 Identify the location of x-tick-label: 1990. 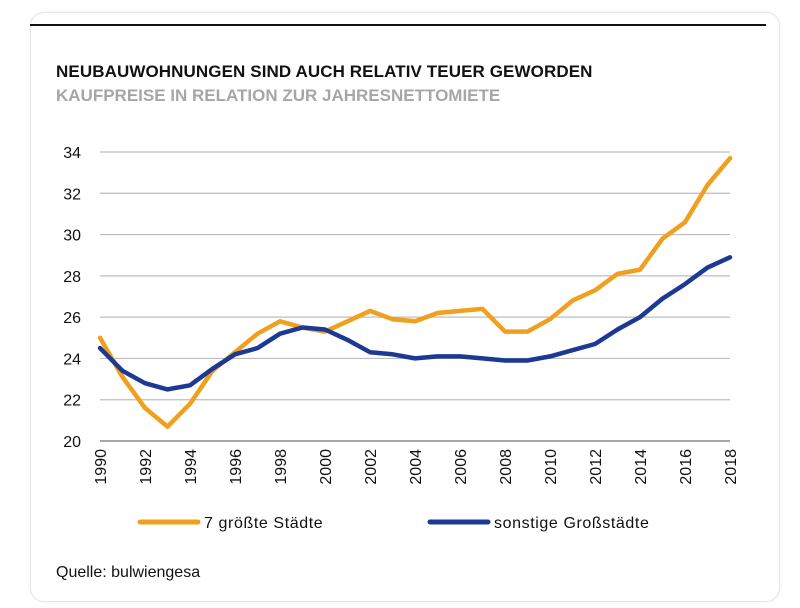
(101, 467).